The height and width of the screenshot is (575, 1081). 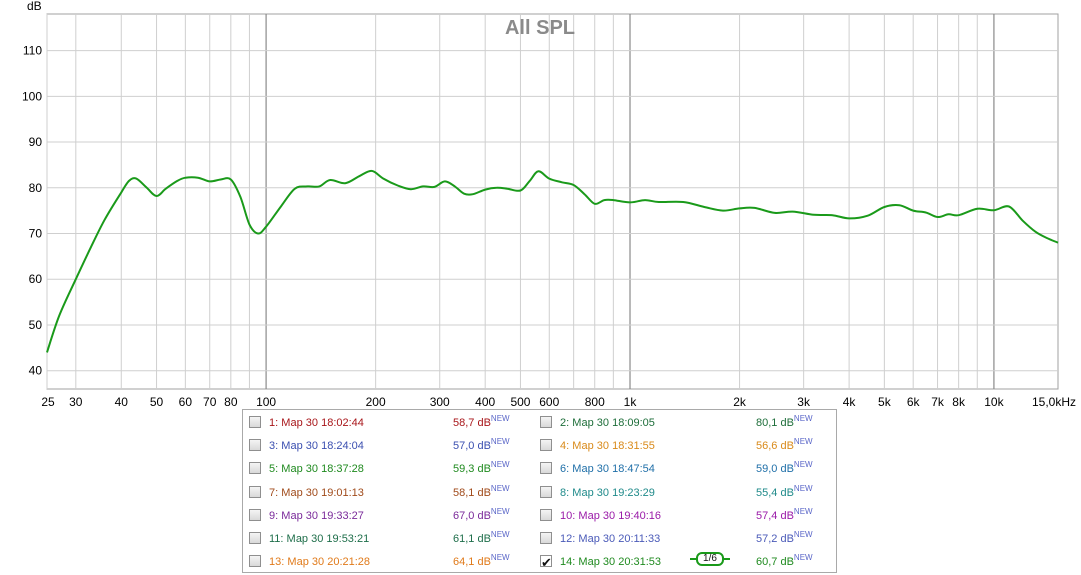 I want to click on y-tick-label: 100, so click(x=32, y=96).